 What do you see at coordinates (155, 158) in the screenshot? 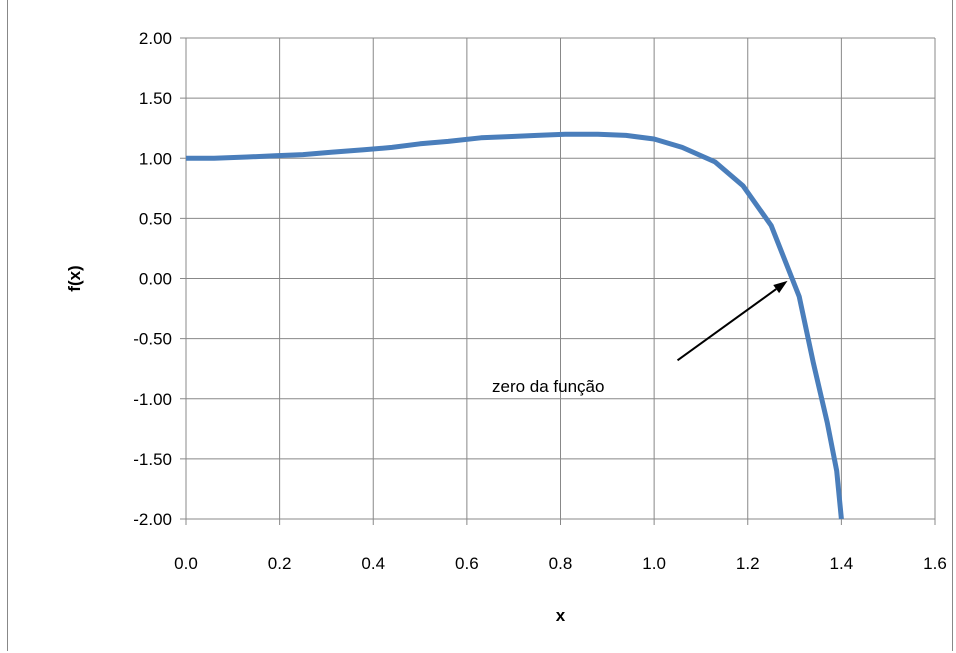
I see `y-tick-label: 1.00` at bounding box center [155, 158].